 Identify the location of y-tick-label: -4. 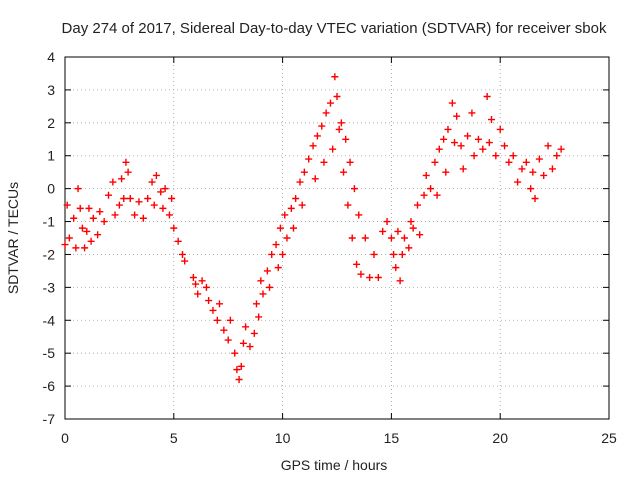
(49, 320).